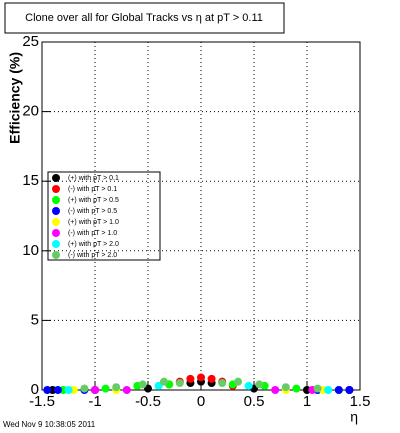 The width and height of the screenshot is (400, 433). What do you see at coordinates (42, 401) in the screenshot?
I see `x-tick-label: -1.5` at bounding box center [42, 401].